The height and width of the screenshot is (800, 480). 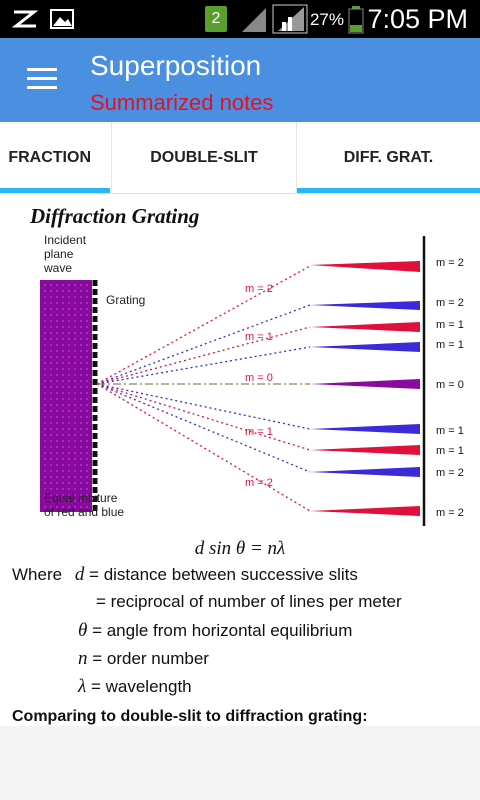 What do you see at coordinates (83, 658) in the screenshot?
I see `var-n: n` at bounding box center [83, 658].